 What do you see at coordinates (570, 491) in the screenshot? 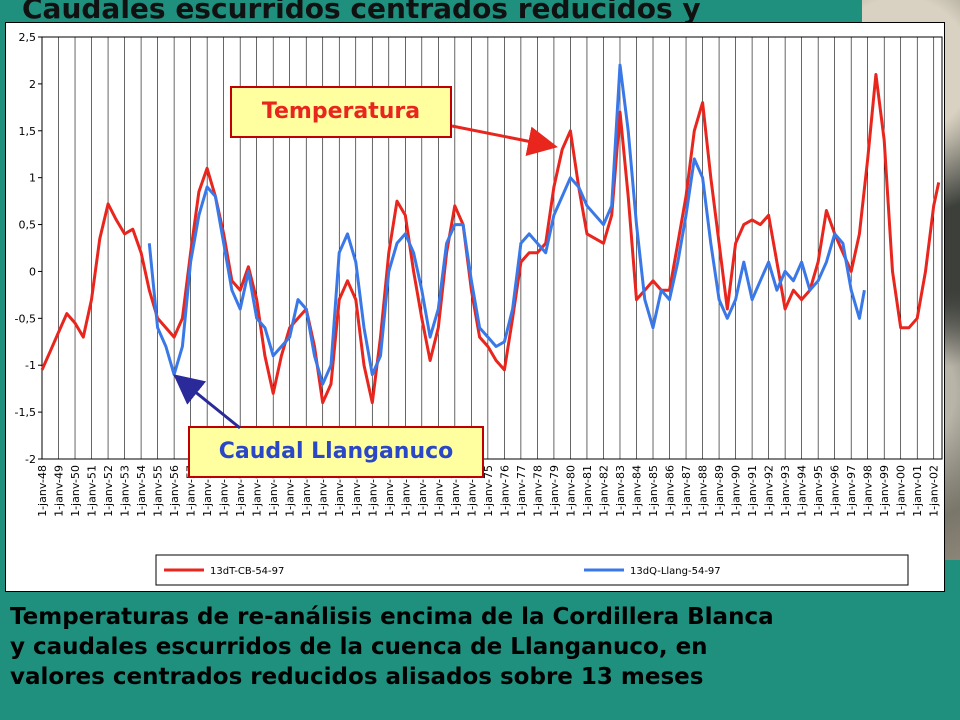
I see `x-tick-label: 1-janv-80` at bounding box center [570, 491].